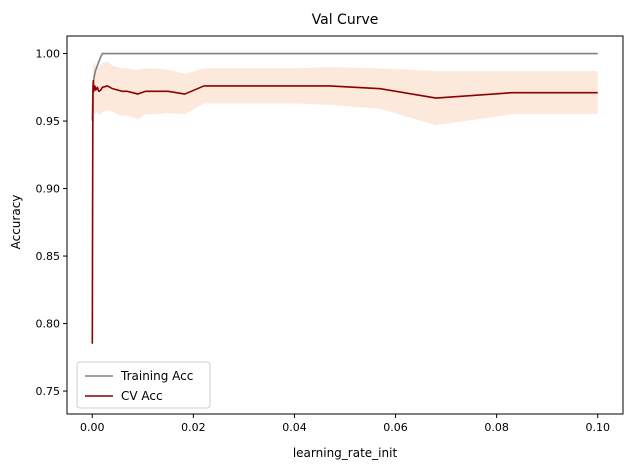 This screenshot has height=474, width=630. What do you see at coordinates (48, 54) in the screenshot?
I see `y-tick-label: 1.00` at bounding box center [48, 54].